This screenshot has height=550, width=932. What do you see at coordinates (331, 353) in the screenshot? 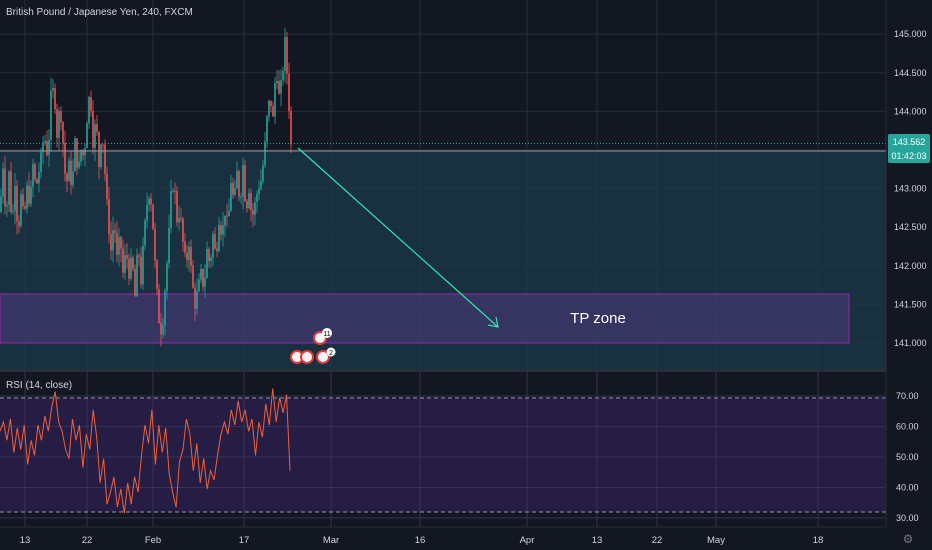
I see `svg-text: 2` at bounding box center [331, 353].